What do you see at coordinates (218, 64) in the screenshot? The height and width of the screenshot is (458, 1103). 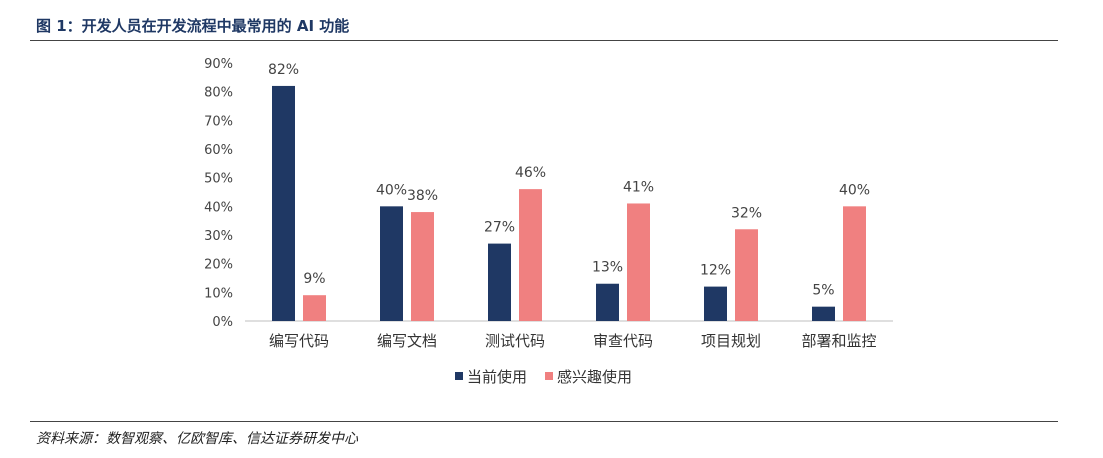 I see `y-tick-label: 90%` at bounding box center [218, 64].